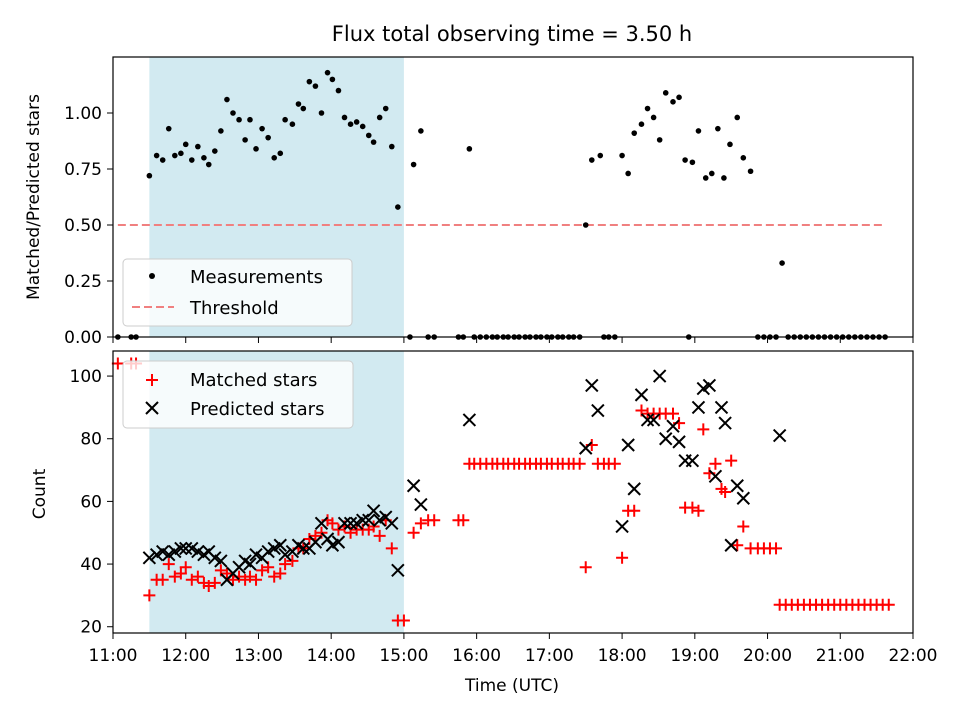 The height and width of the screenshot is (720, 960). I want to click on top-legend: Measurements Threshold, so click(237, 292).